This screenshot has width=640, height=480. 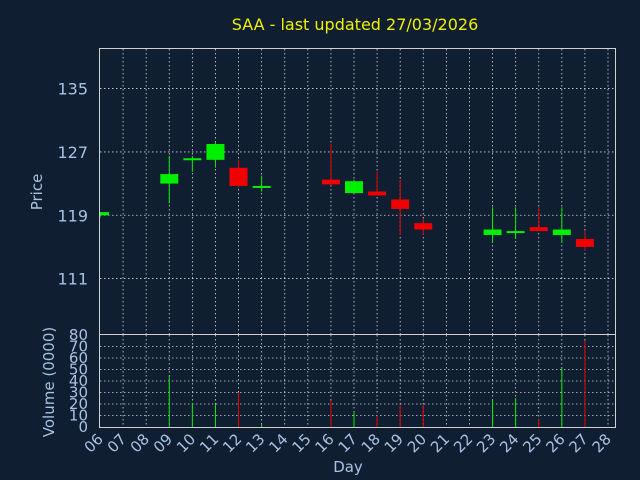 I want to click on volume-tick-label: 0, so click(x=83, y=427).